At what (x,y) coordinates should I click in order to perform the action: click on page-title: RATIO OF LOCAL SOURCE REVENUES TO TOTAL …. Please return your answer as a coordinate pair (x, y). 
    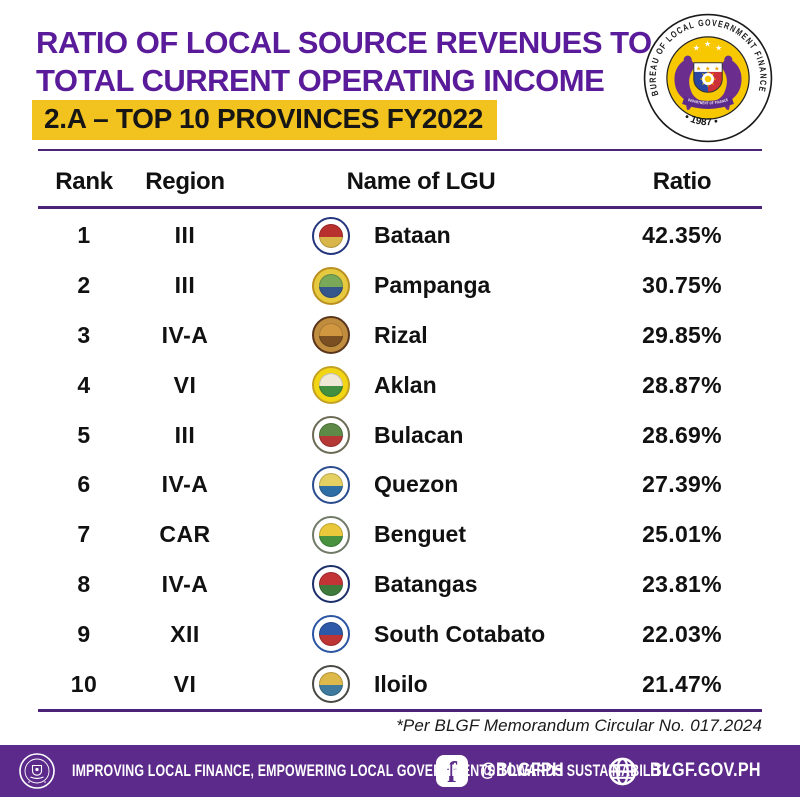
    Looking at the image, I should click on (344, 62).